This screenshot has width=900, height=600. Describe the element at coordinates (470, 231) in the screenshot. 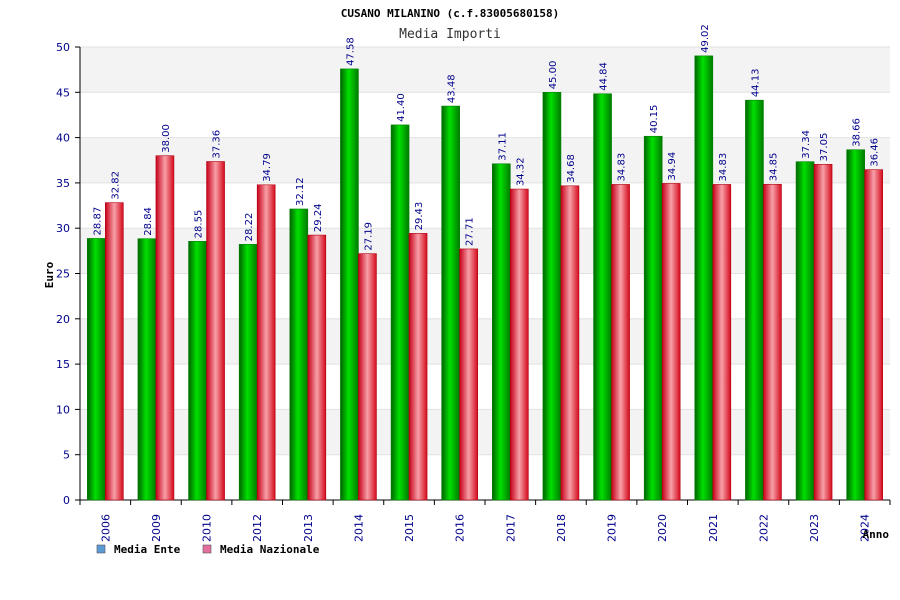

I see `data-label: 27.71` at that location.